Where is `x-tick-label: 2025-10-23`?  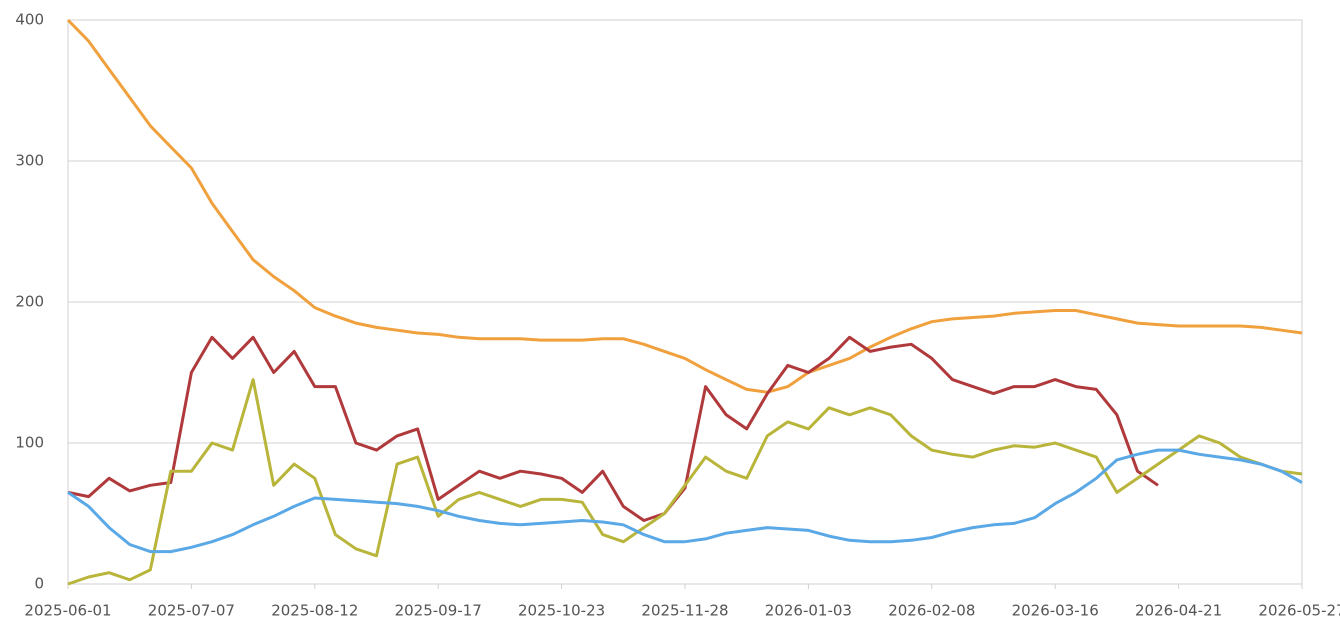
x-tick-label: 2025-10-23 is located at coordinates (561, 611).